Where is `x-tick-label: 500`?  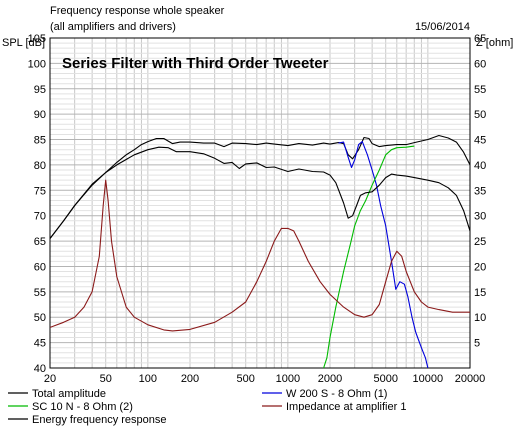 x-tick-label: 500 is located at coordinates (246, 379).